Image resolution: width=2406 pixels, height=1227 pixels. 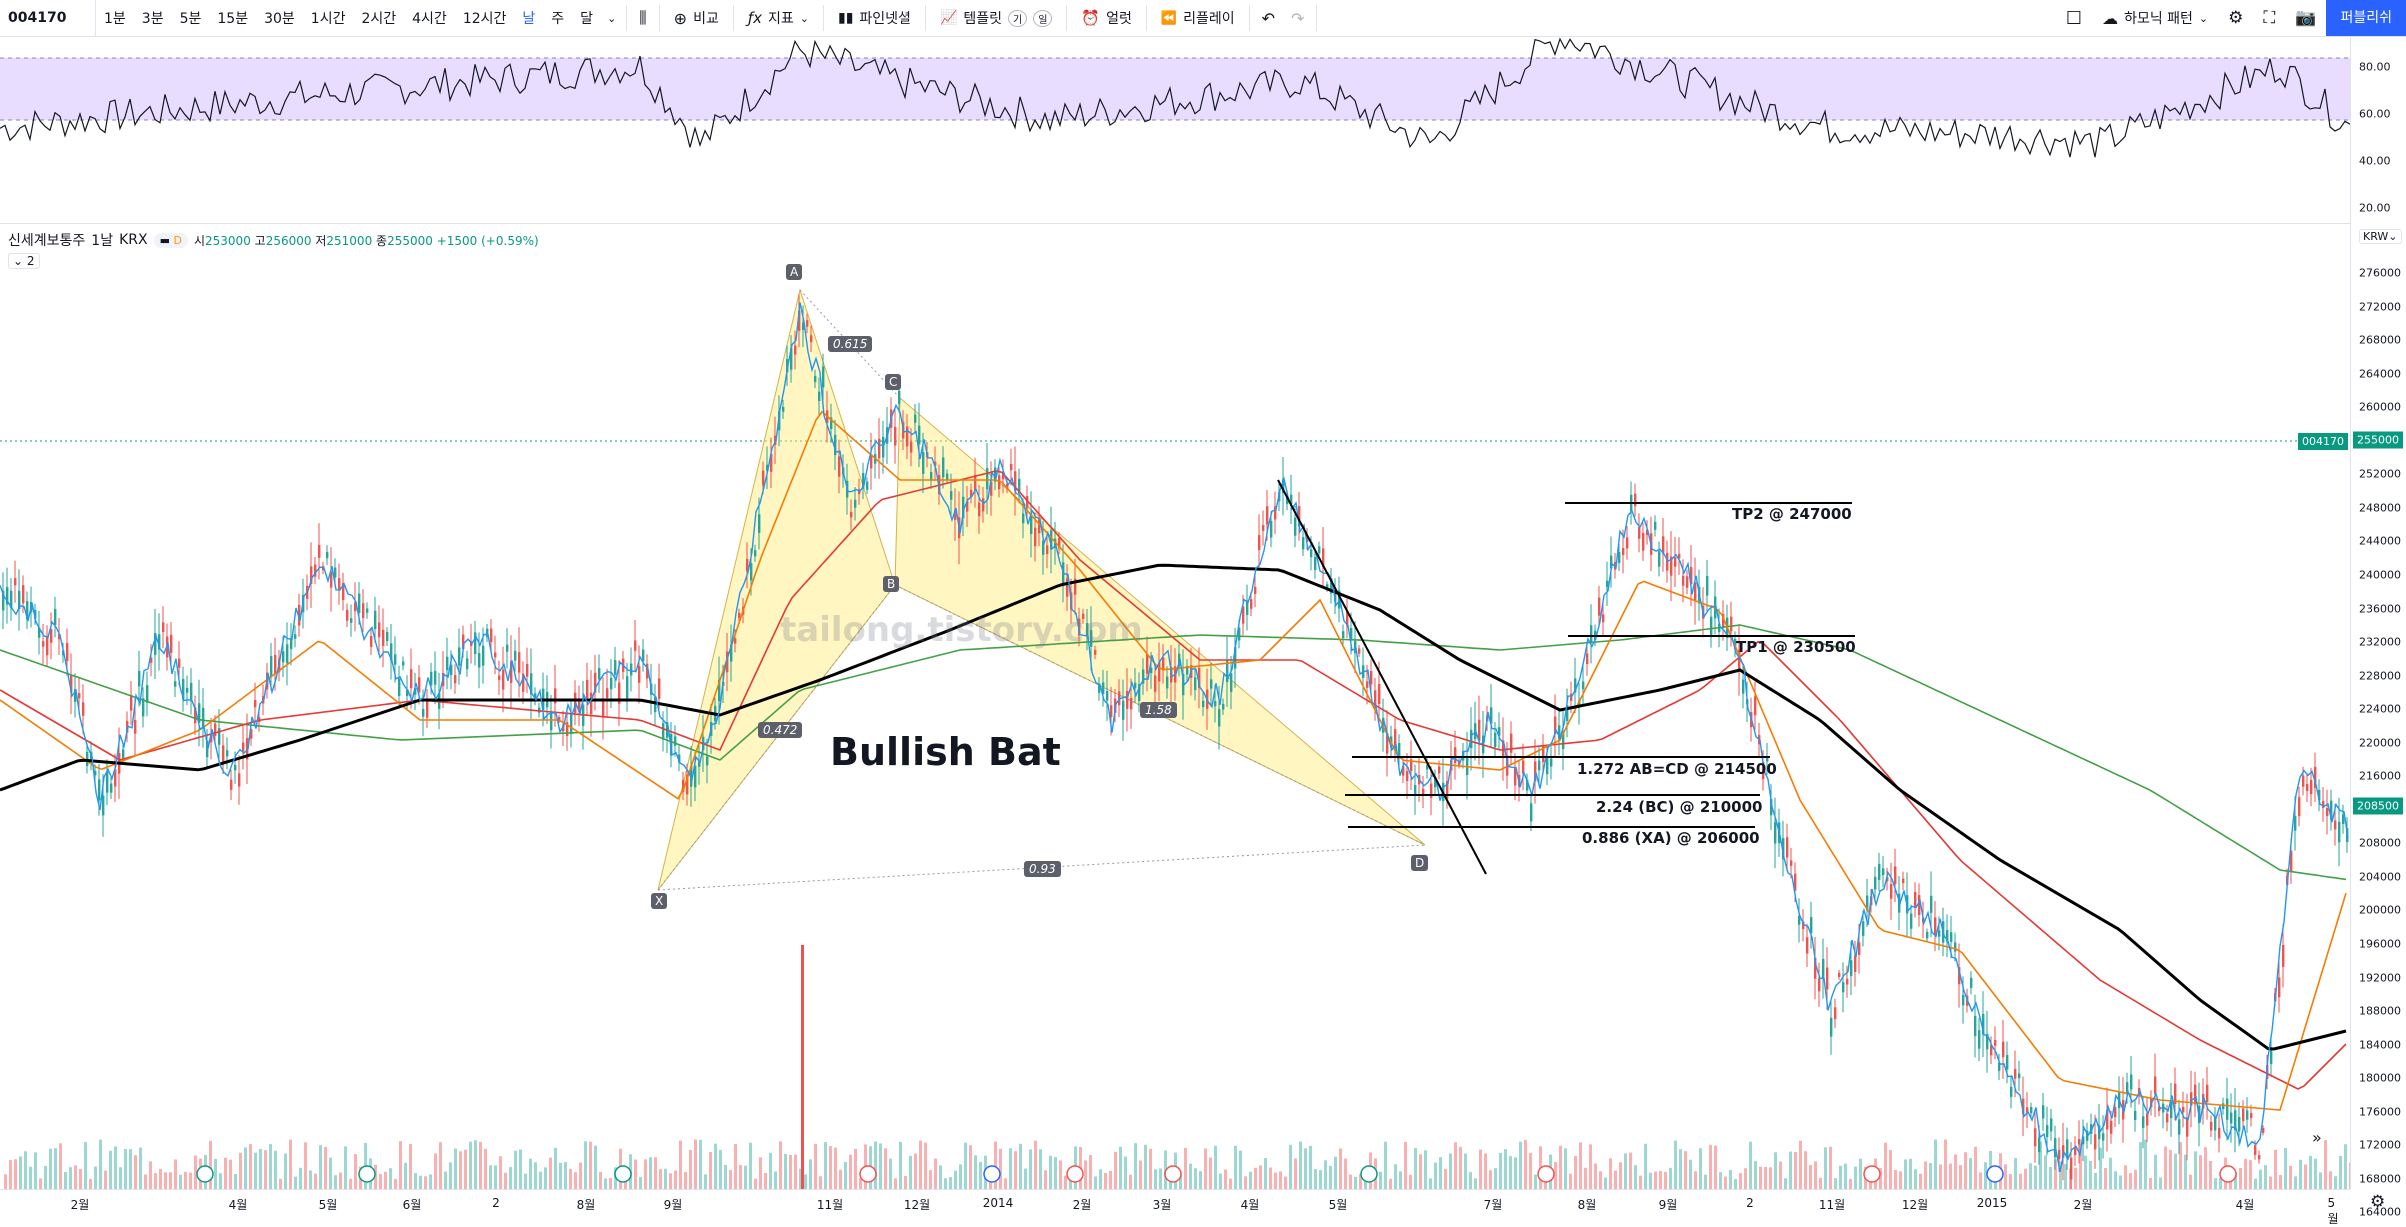 What do you see at coordinates (696, 18) in the screenshot?
I see `compare-button: ⊕ 비교` at bounding box center [696, 18].